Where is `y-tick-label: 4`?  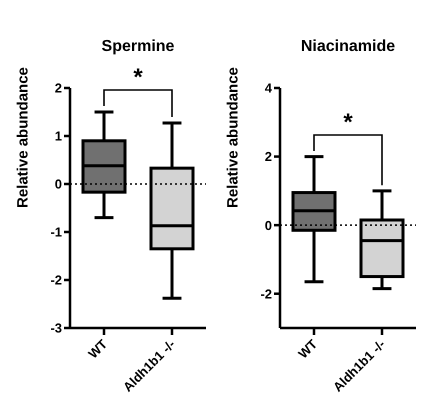
y-tick-label: 4 is located at coordinates (268, 88).